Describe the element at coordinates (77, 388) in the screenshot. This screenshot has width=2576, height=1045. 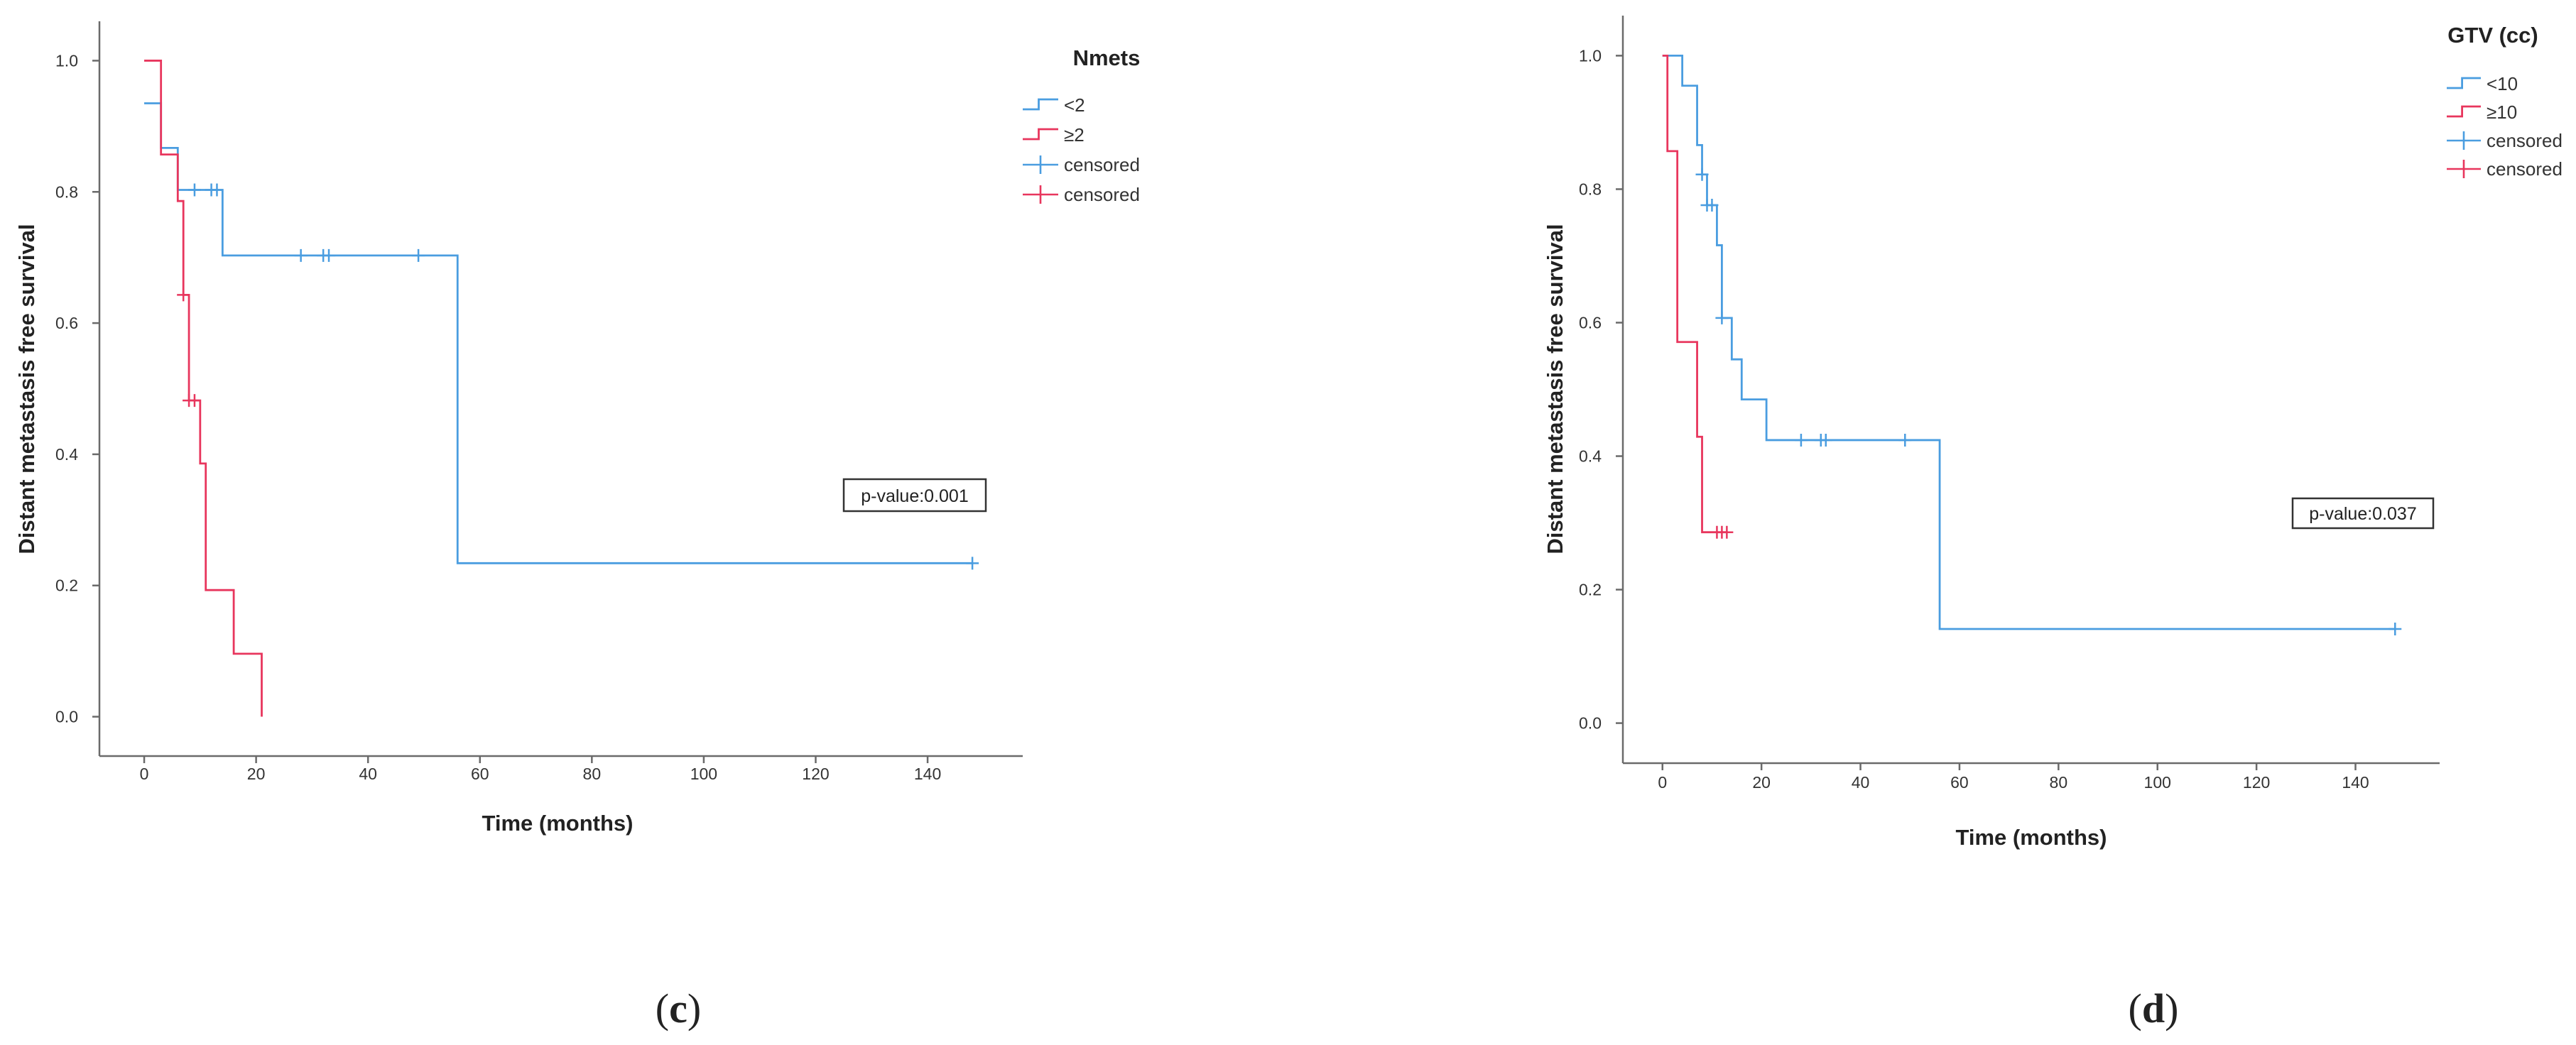
I see `y-ticks: 0.0 0.2 0.4 0.6 0.8 1.0` at that location.